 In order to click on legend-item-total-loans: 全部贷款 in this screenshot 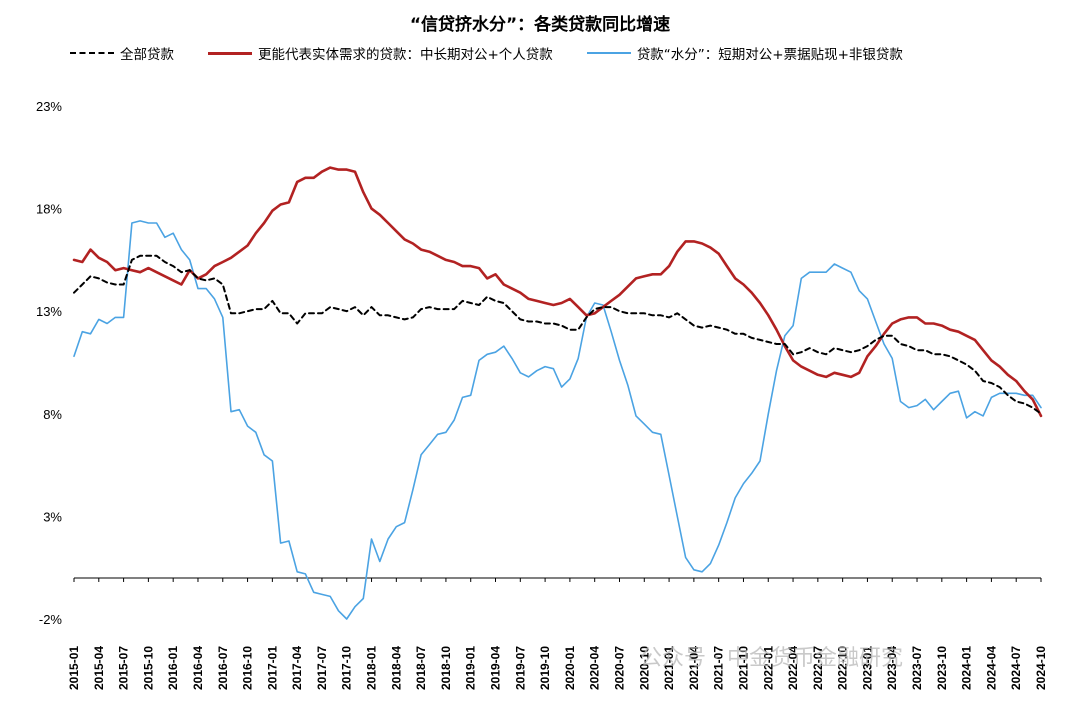, I will do `click(122, 53)`.